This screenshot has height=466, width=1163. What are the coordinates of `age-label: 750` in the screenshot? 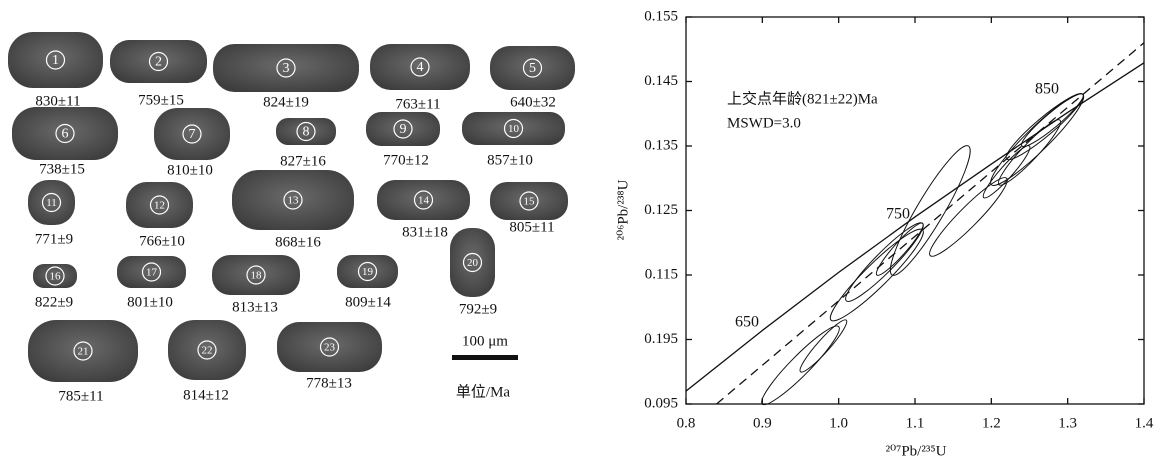 It's located at (898, 214).